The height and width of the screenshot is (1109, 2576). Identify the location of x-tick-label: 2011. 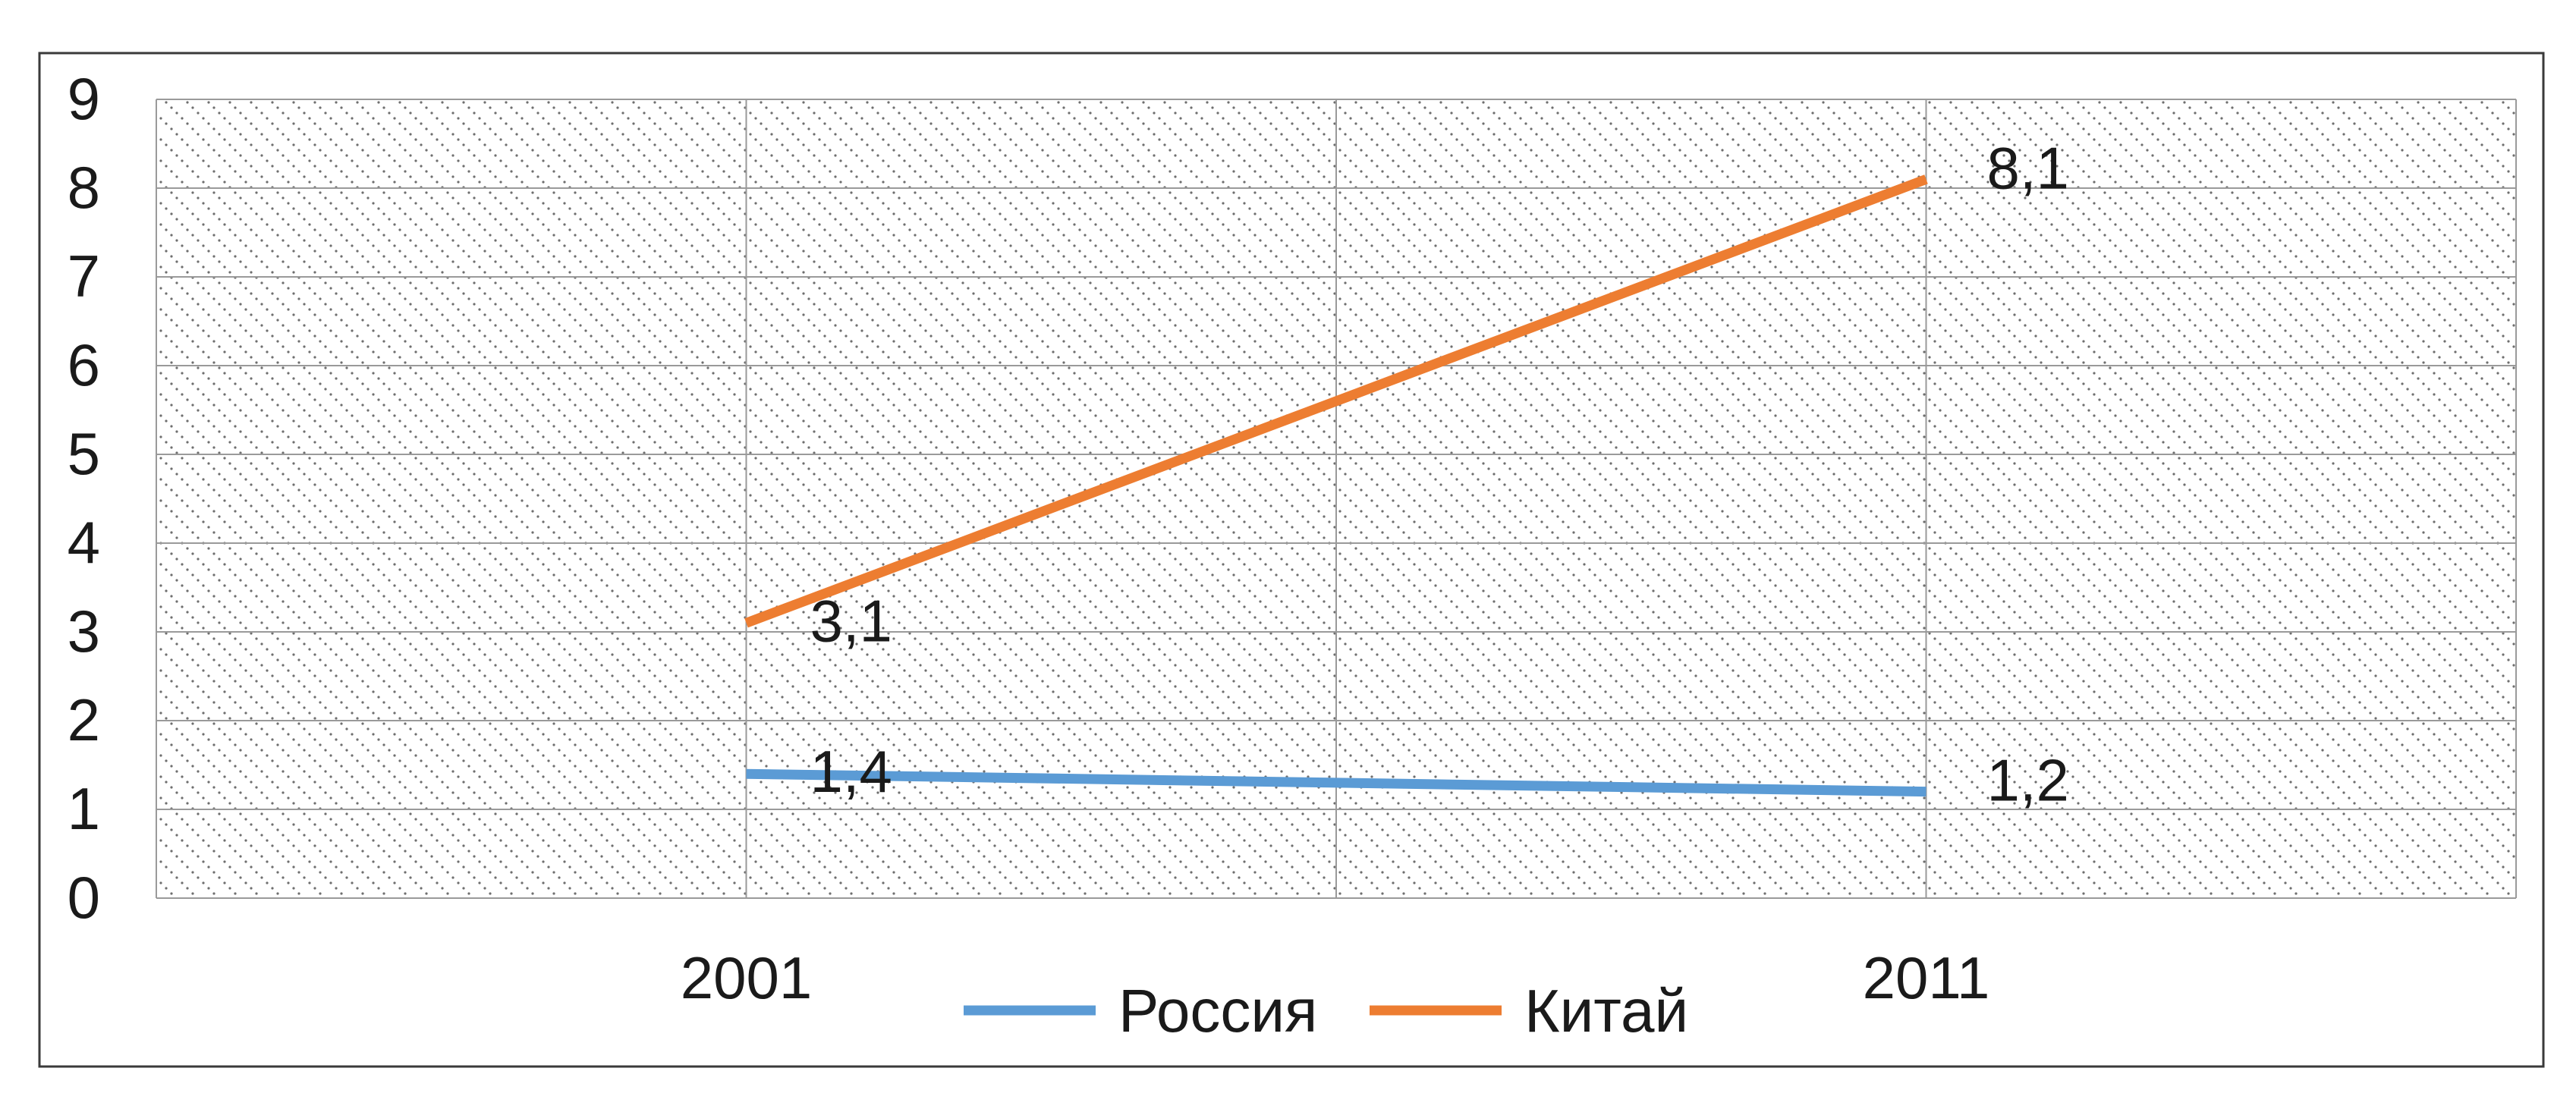
(1926, 977).